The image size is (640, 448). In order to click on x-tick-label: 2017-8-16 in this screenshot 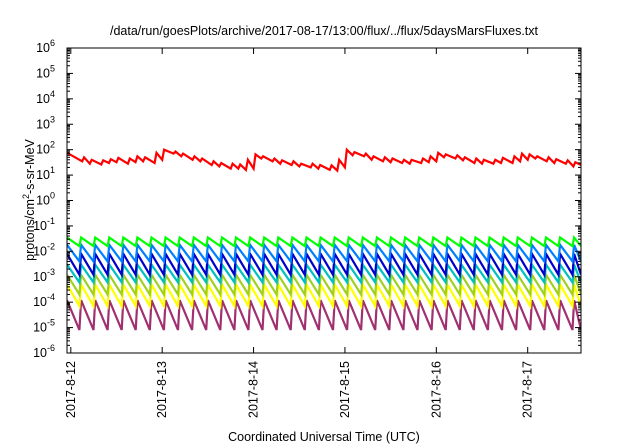, I will do `click(436, 389)`.